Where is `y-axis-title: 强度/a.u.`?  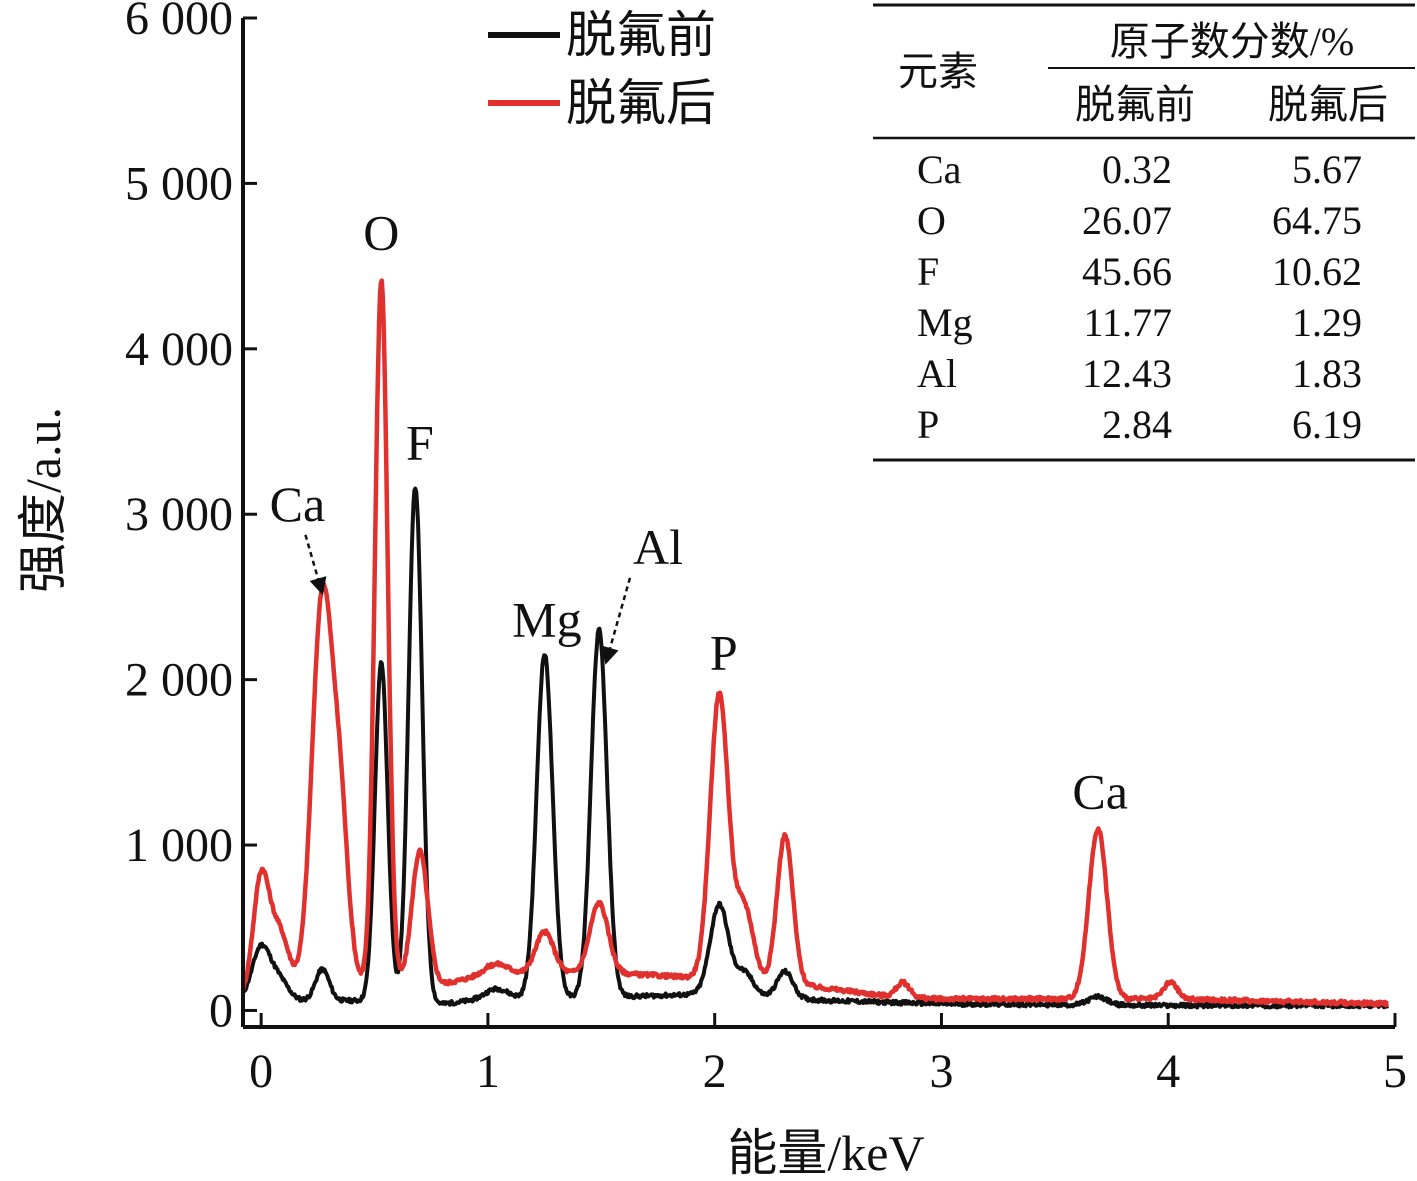
y-axis-title: 强度/a.u. is located at coordinates (43, 500).